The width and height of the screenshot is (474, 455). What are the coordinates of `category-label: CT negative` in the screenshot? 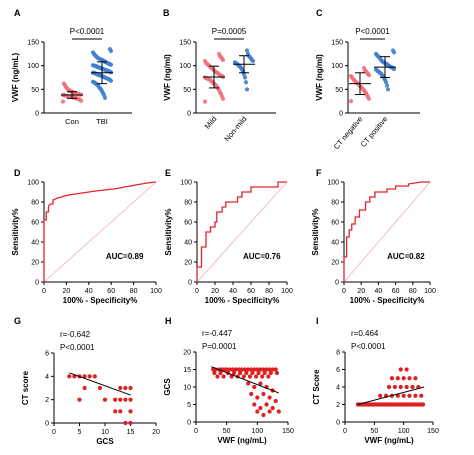 It's located at (348, 133).